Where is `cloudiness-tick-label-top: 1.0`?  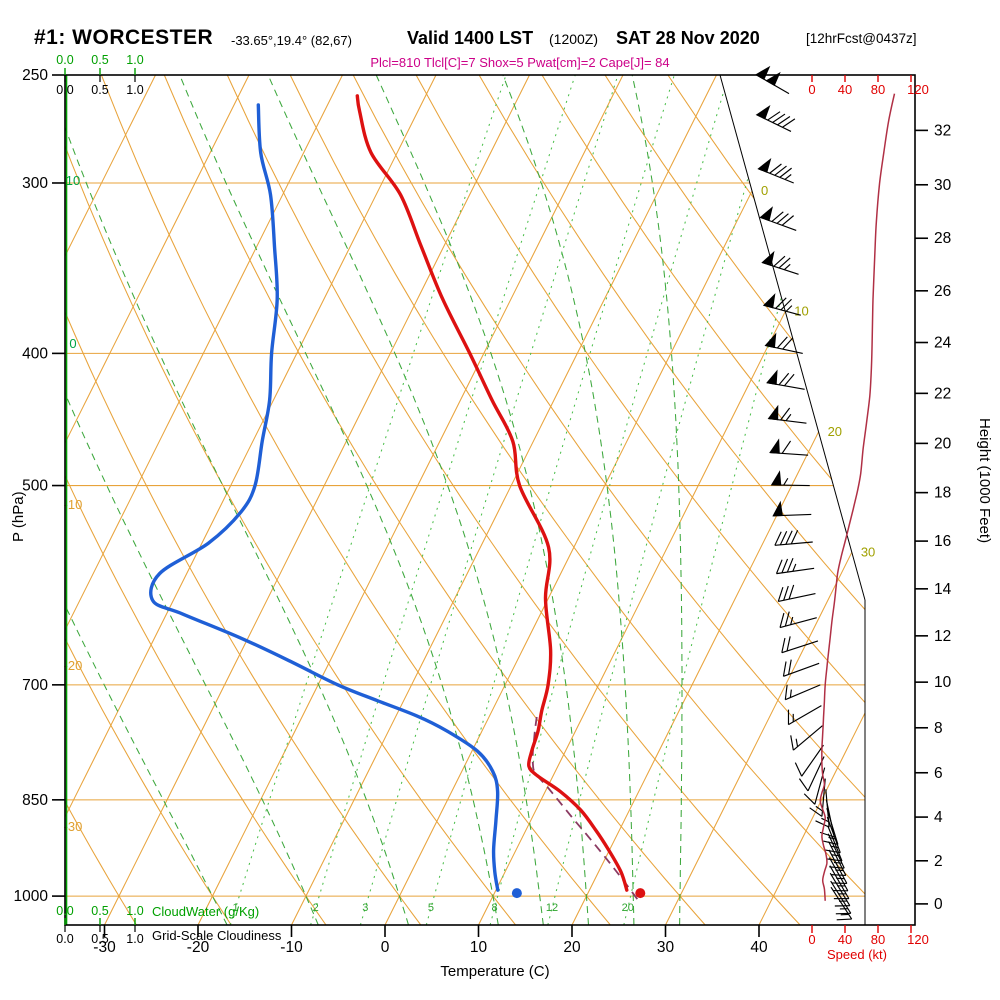
cloudiness-tick-label-top: 1.0 is located at coordinates (134, 90).